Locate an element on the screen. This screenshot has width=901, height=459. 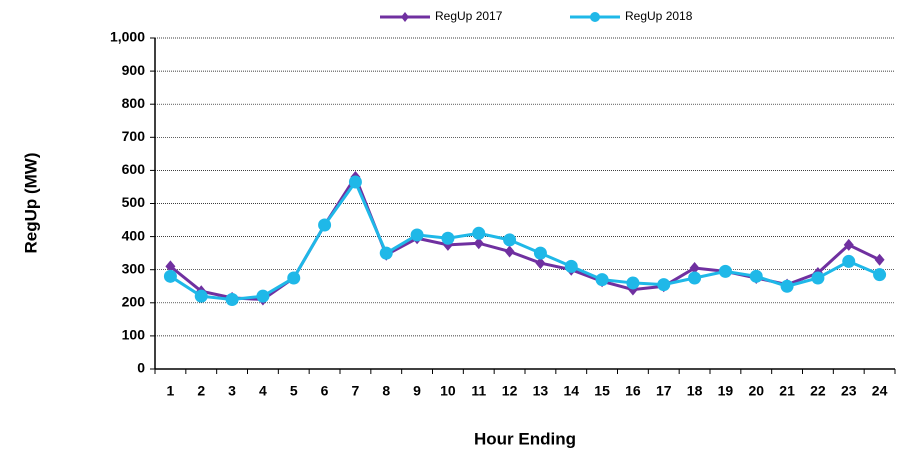
x-tick-label: 5 is located at coordinates (294, 391).